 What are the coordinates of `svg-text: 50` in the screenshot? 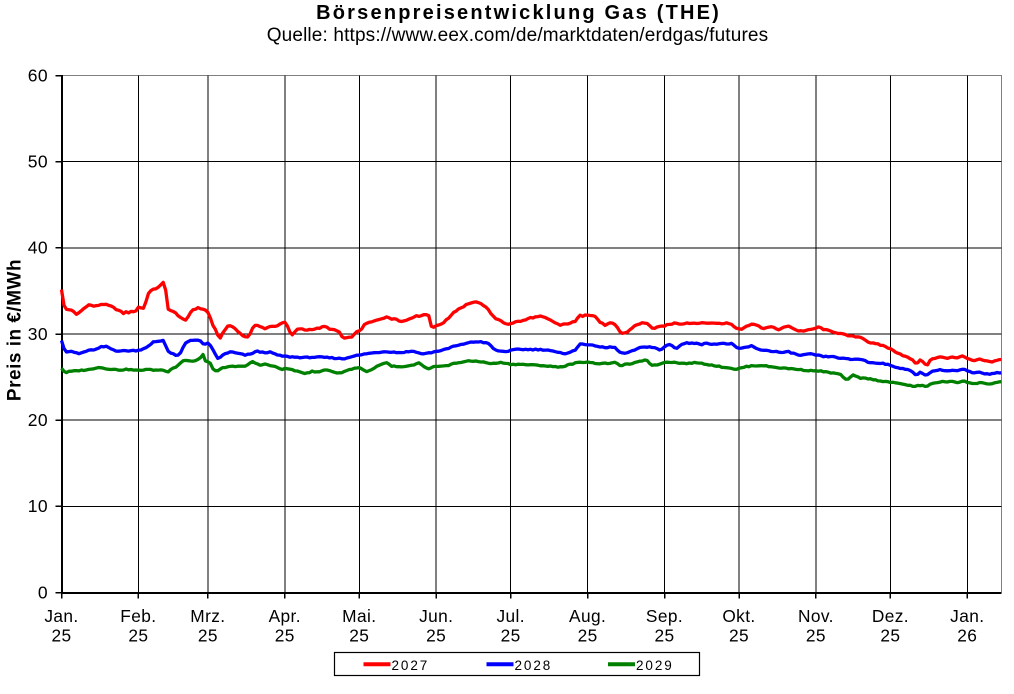 It's located at (38, 161).